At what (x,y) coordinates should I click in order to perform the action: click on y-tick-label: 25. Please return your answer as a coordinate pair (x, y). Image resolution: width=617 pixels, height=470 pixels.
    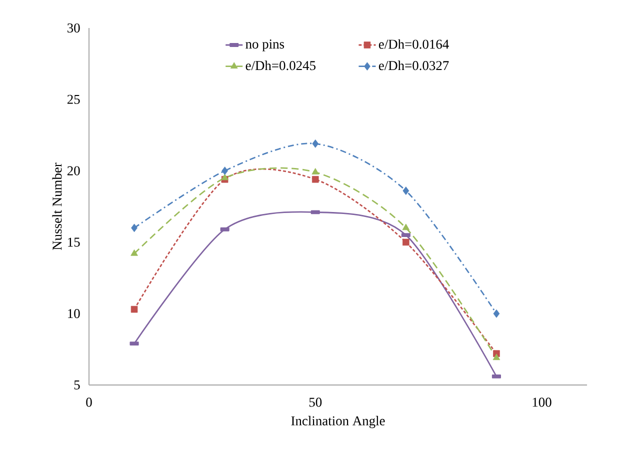
    Looking at the image, I should click on (73, 99).